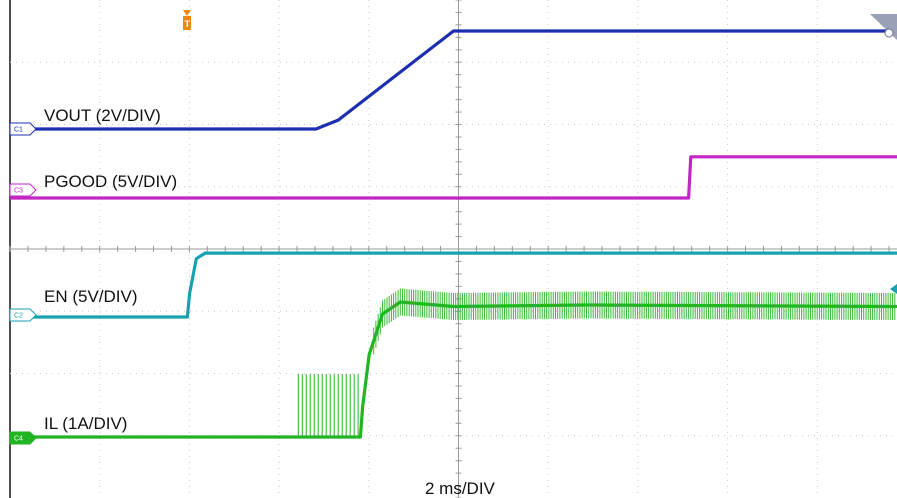 The height and width of the screenshot is (498, 897). What do you see at coordinates (187, 13) in the screenshot?
I see `trigger-arrow-icon` at bounding box center [187, 13].